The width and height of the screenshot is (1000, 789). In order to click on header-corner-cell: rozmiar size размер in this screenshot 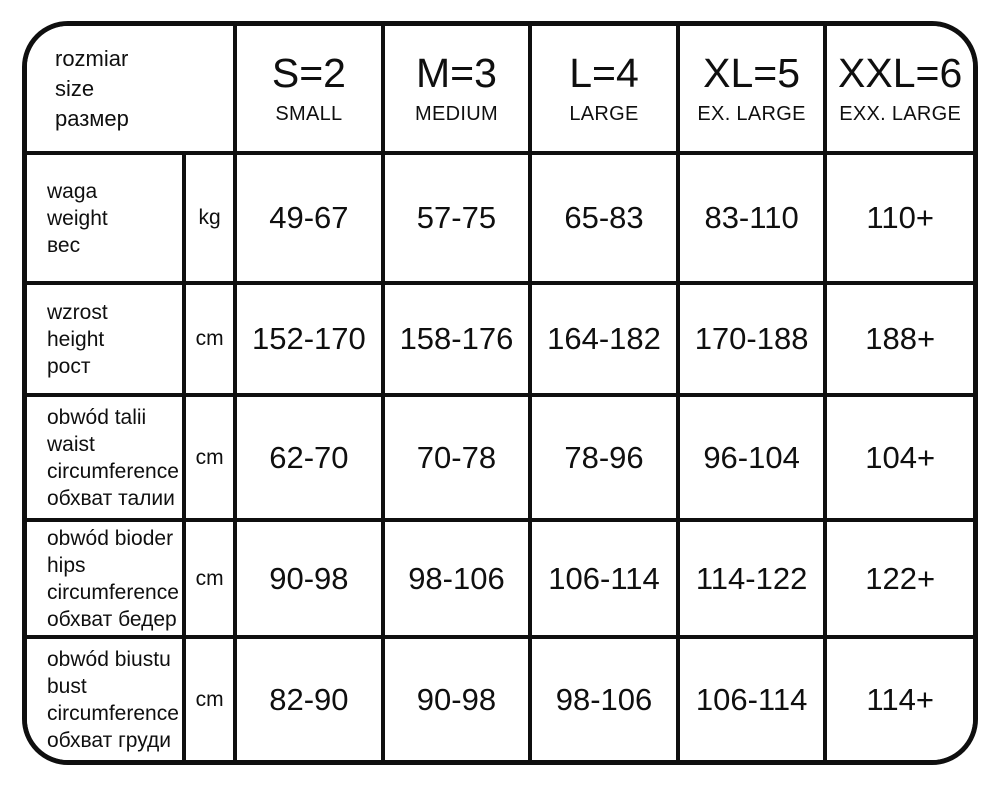, I will do `click(132, 90)`.